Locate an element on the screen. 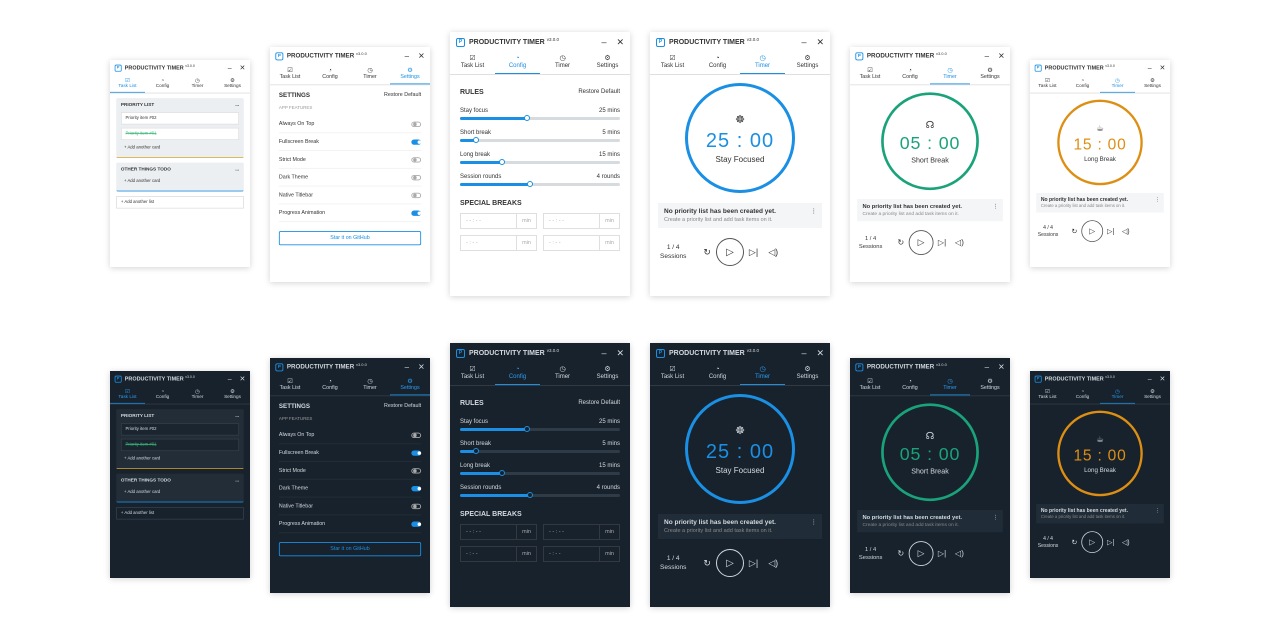 Image resolution: width=1280 pixels, height=640 pixels. task-card: Priority item #01 is located at coordinates (180, 445).